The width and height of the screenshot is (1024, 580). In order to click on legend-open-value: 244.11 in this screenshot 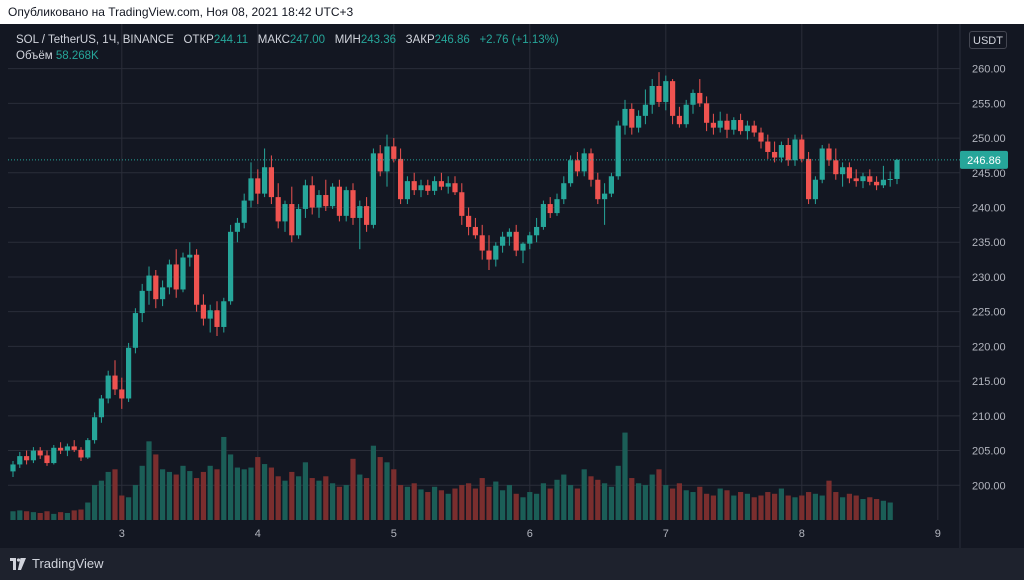, I will do `click(231, 40)`.